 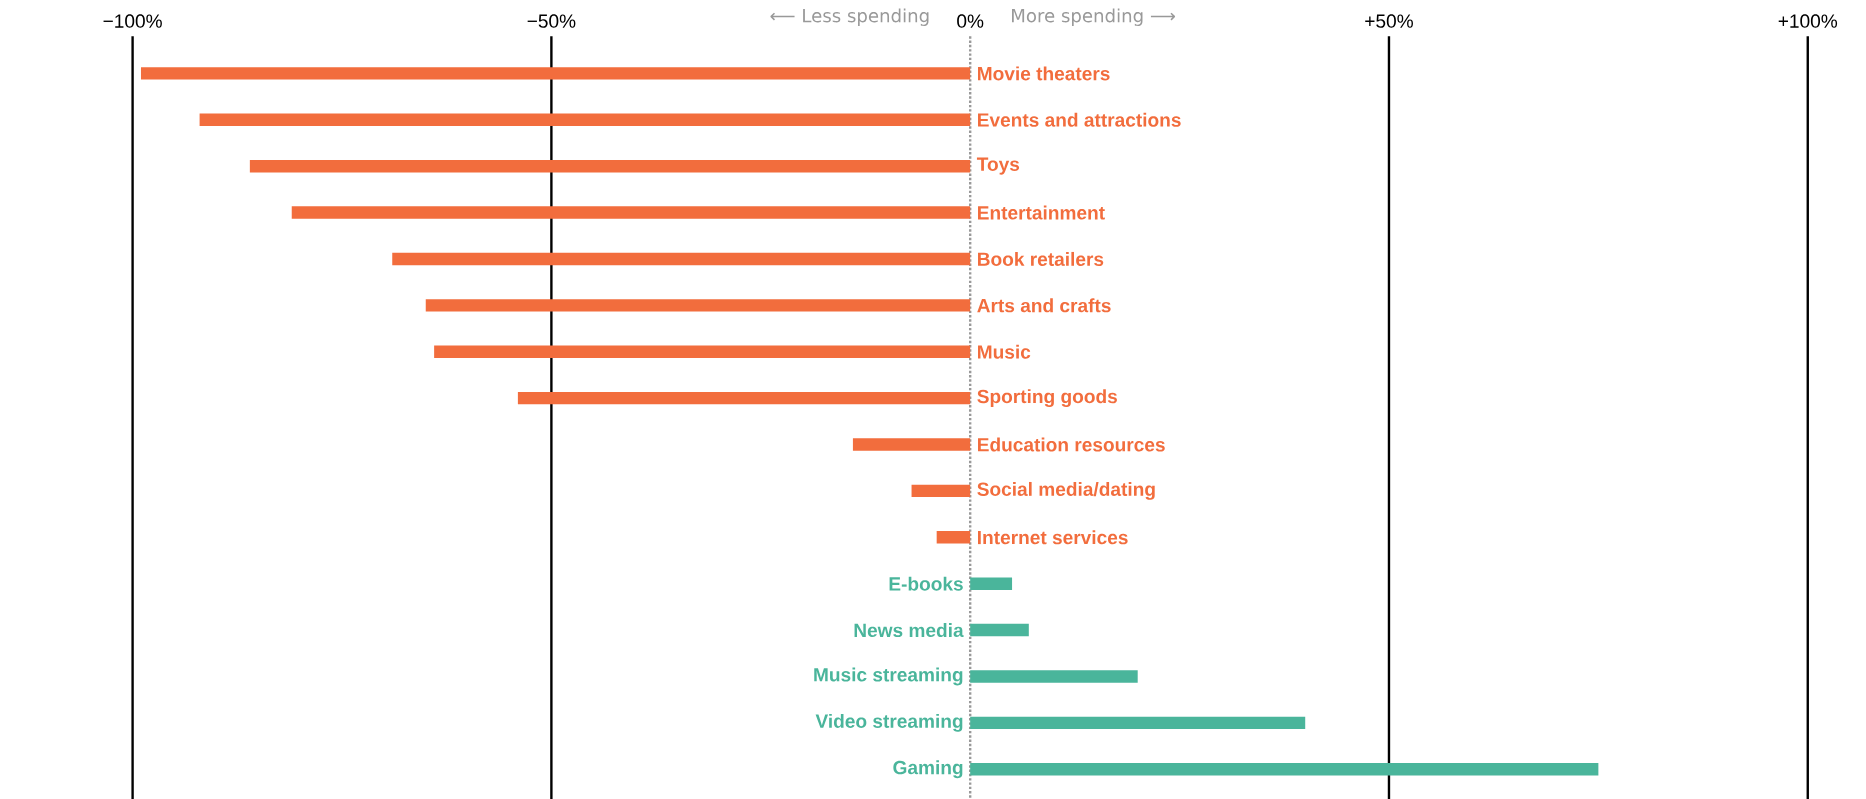 I want to click on text: More spending ⟶, so click(x=1094, y=17).